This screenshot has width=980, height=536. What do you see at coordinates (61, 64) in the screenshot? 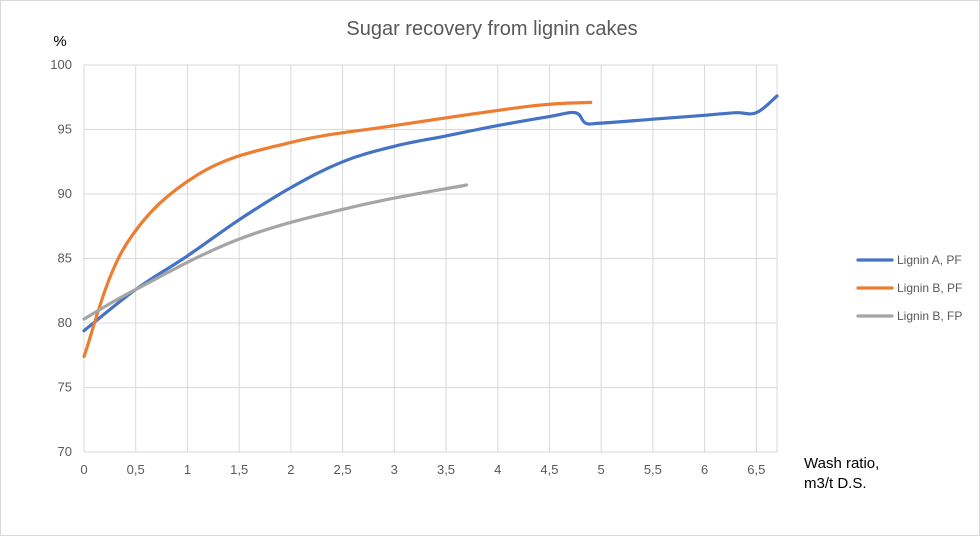
I see `y-tick-label: 100` at bounding box center [61, 64].